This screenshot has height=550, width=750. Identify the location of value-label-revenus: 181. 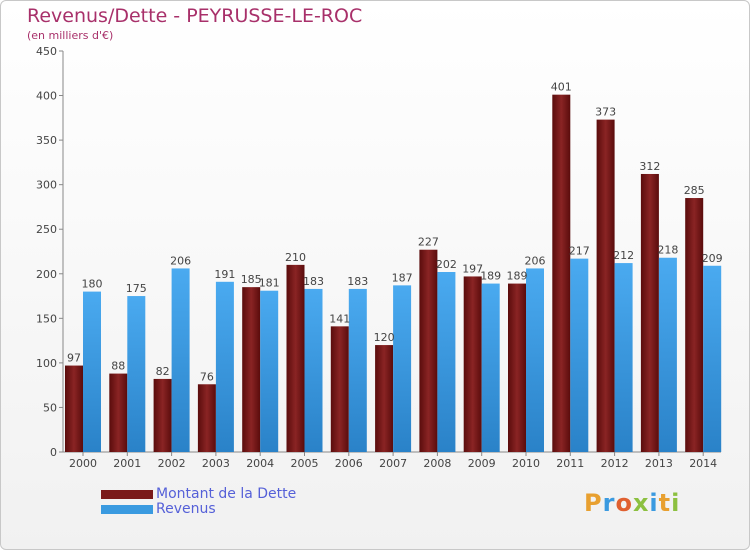
(269, 283).